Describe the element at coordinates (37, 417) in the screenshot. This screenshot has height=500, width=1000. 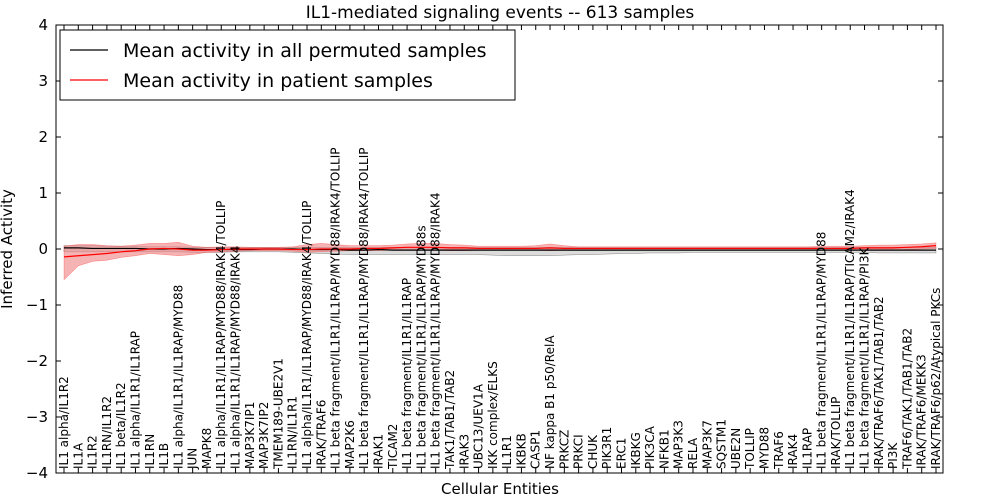
I see `y-tick-label: −3` at that location.